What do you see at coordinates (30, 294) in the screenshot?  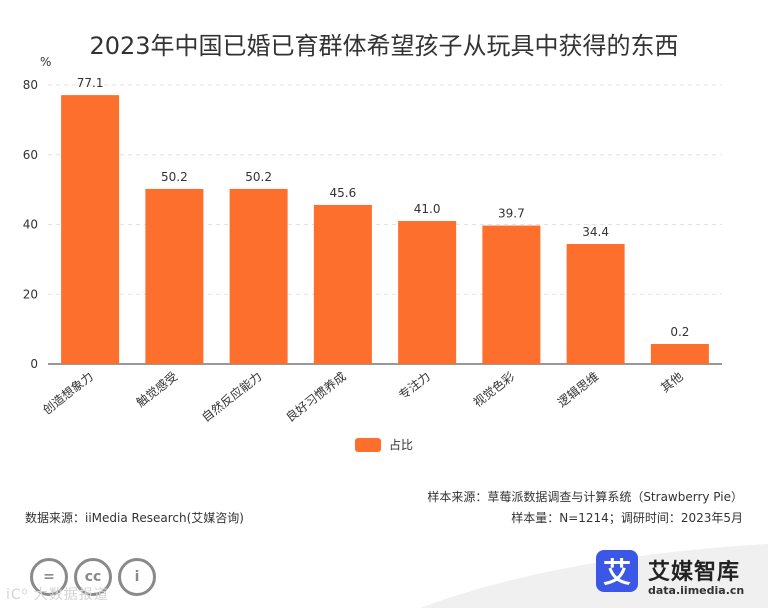 I see `y-tick-label: 20` at bounding box center [30, 294].